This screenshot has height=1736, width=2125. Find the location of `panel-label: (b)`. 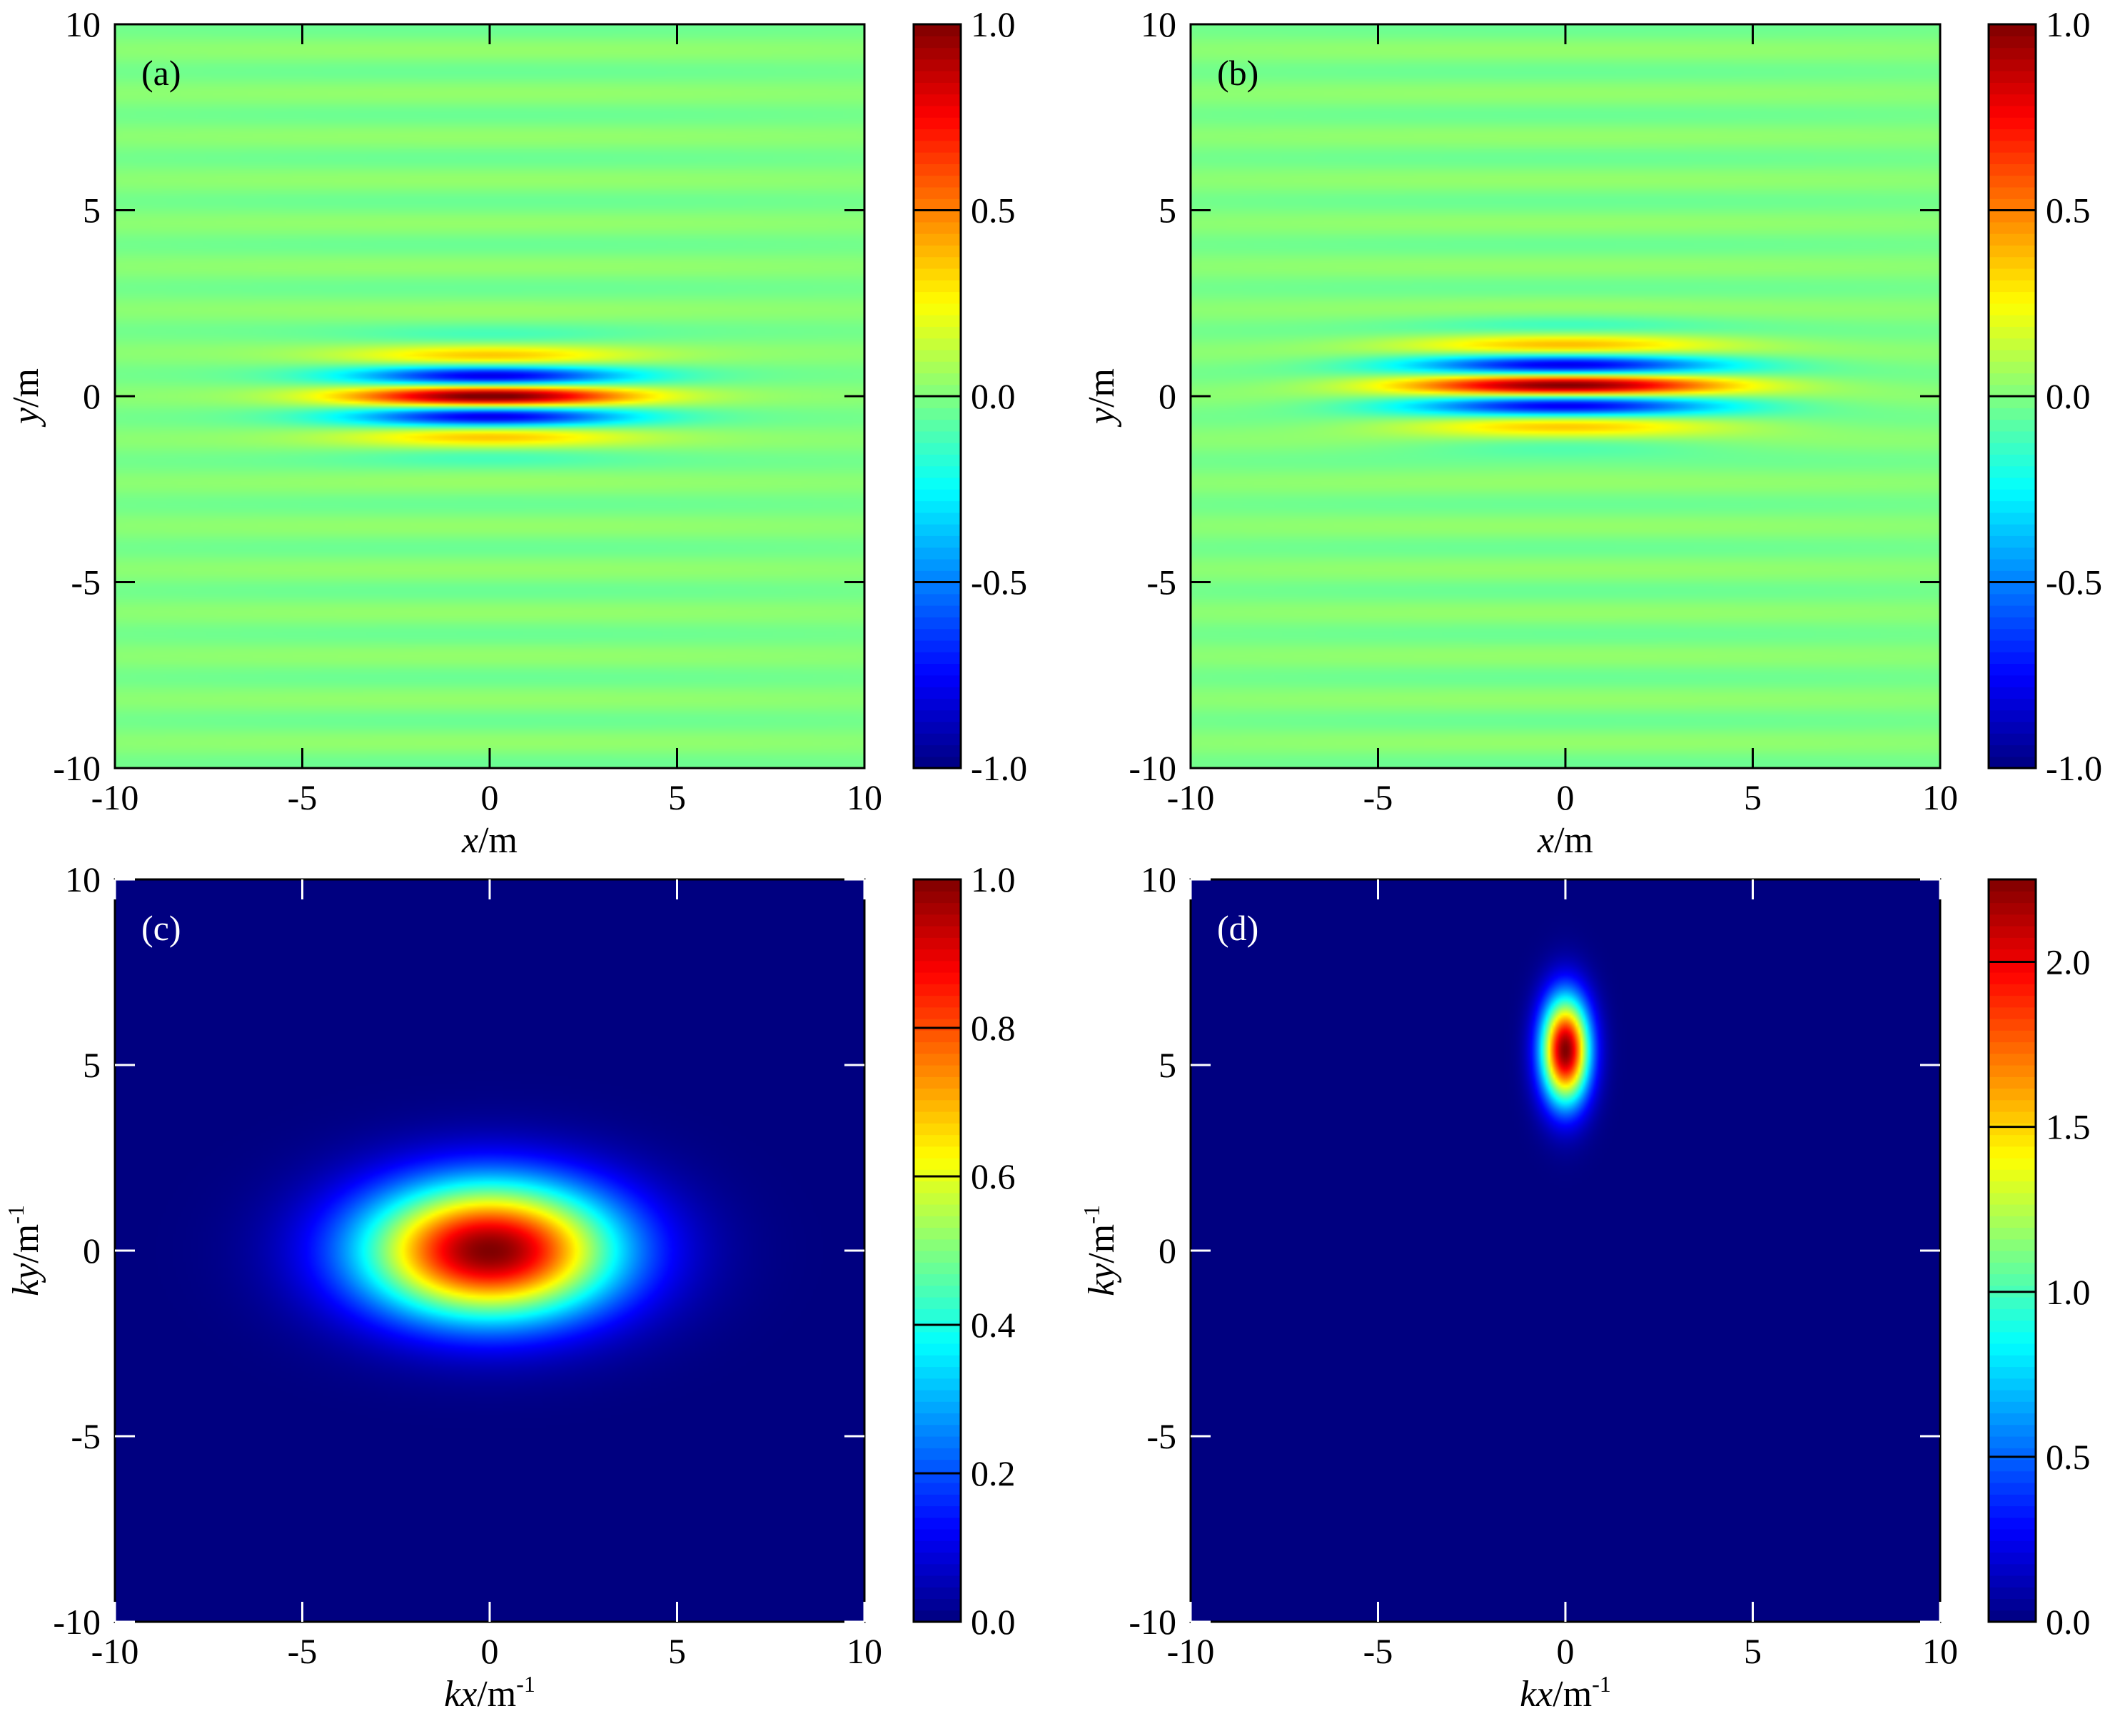

panel-label: (b) is located at coordinates (1237, 73).